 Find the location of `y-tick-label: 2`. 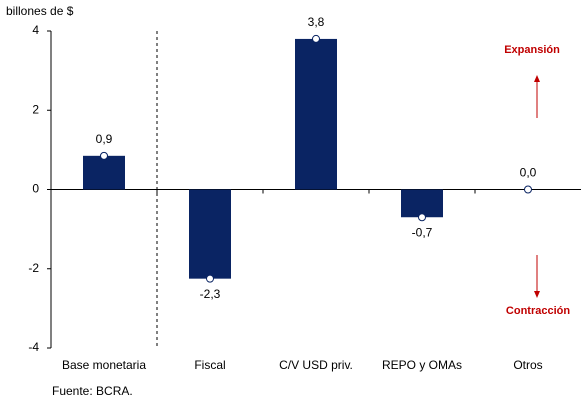

y-tick-label: 2 is located at coordinates (35, 109).